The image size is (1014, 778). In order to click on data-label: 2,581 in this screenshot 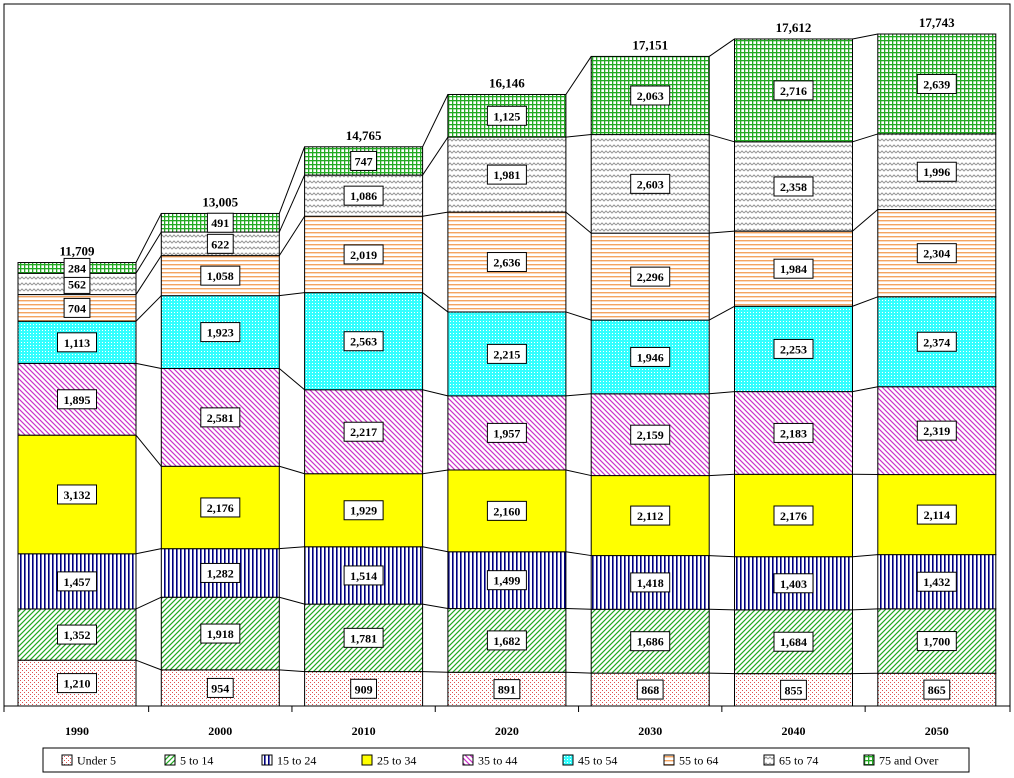, I will do `click(220, 418)`.